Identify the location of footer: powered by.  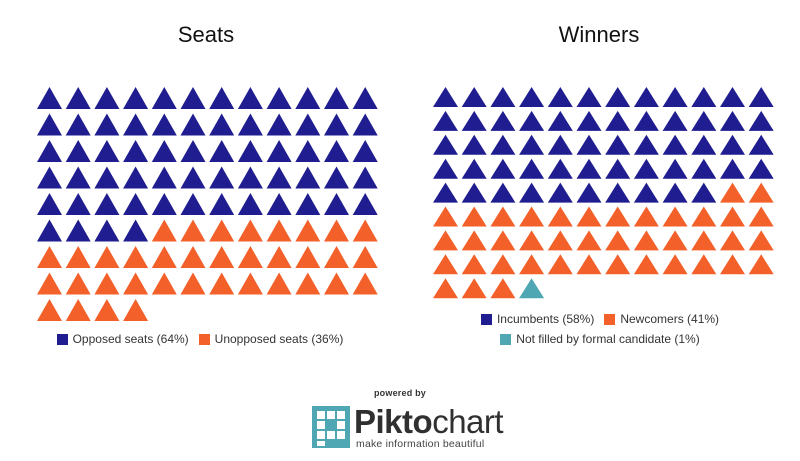
(400, 393).